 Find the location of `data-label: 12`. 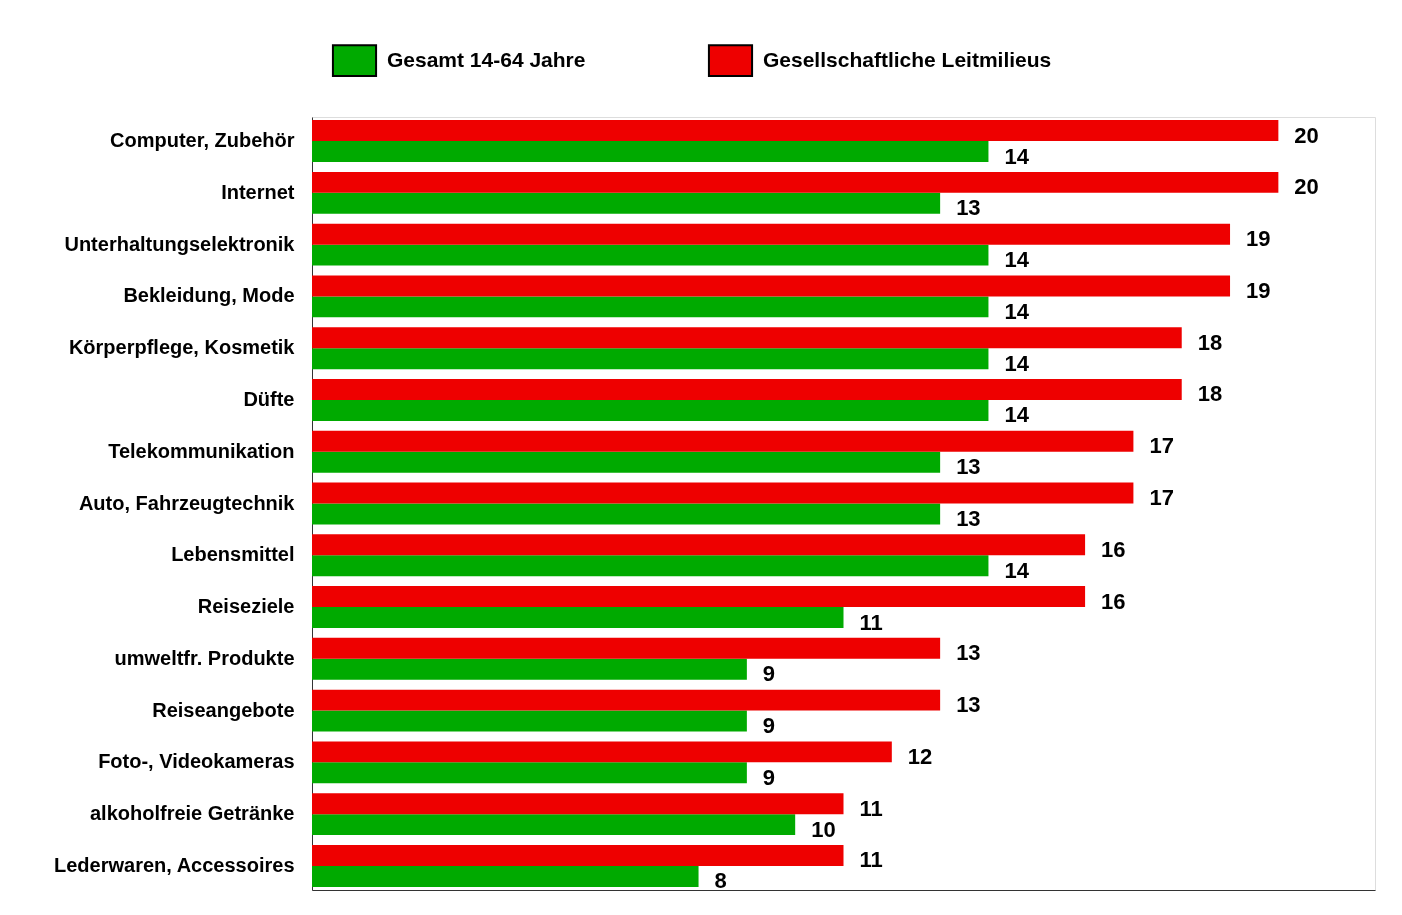

data-label: 12 is located at coordinates (920, 756).